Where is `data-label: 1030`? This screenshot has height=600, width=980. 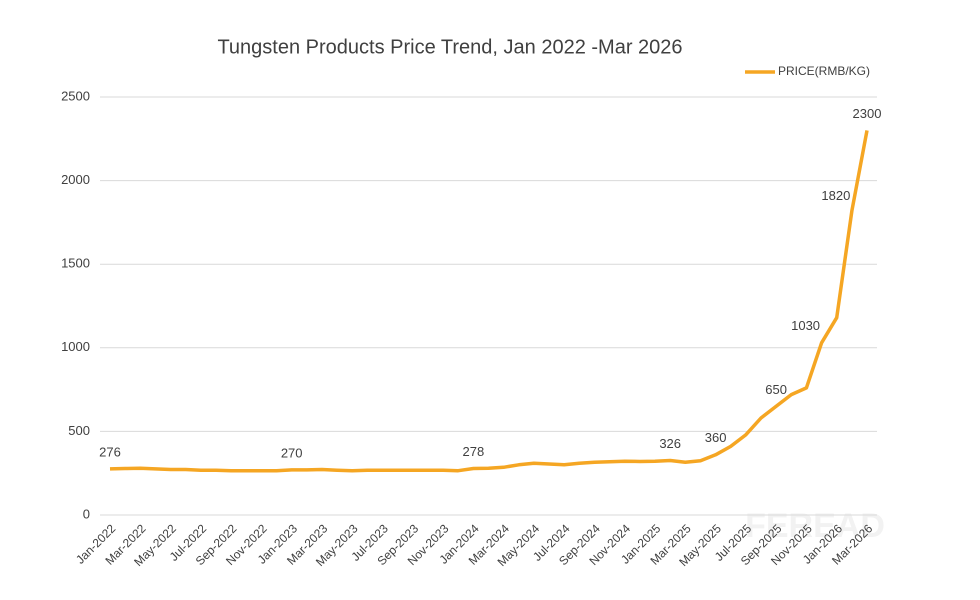
data-label: 1030 is located at coordinates (805, 325).